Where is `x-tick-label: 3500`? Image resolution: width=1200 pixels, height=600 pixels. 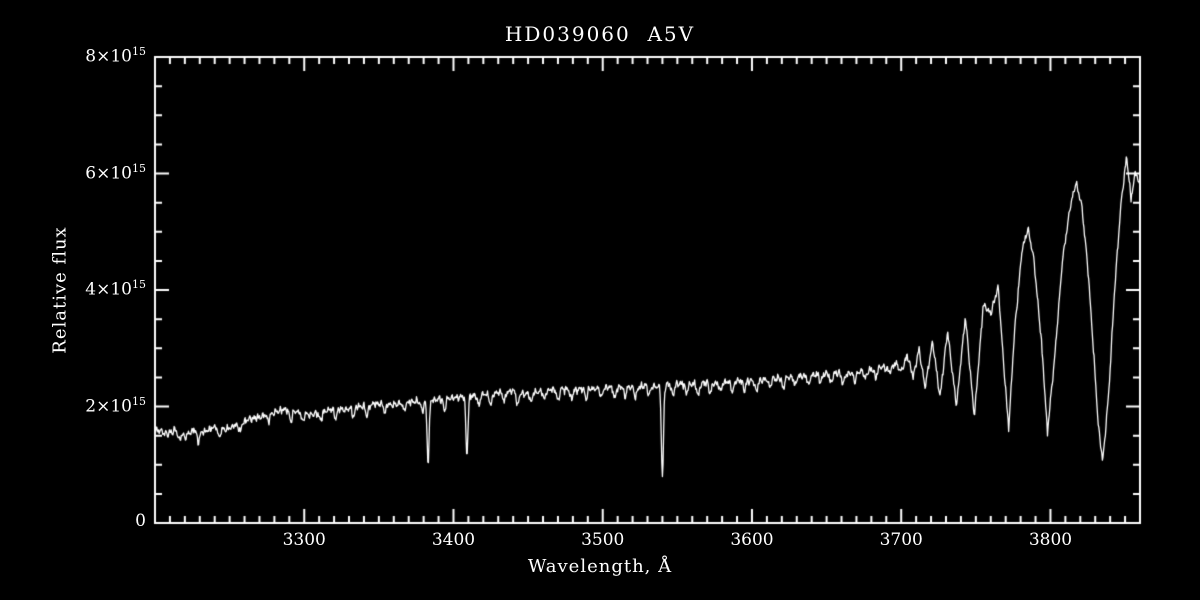
x-tick-label: 3500 is located at coordinates (603, 540).